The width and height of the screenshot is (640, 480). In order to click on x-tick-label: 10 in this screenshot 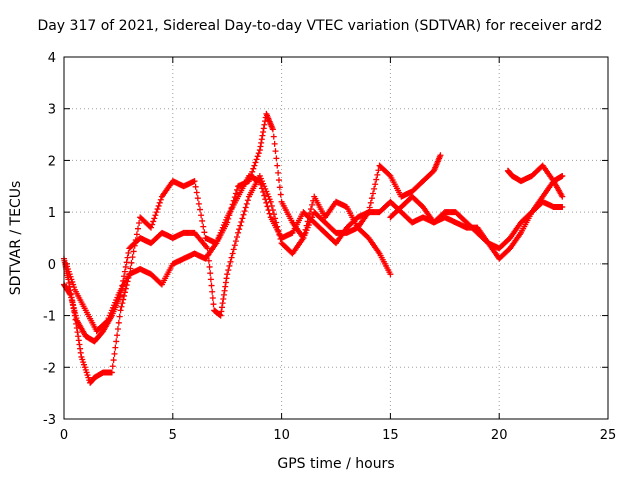, I will do `click(281, 435)`.